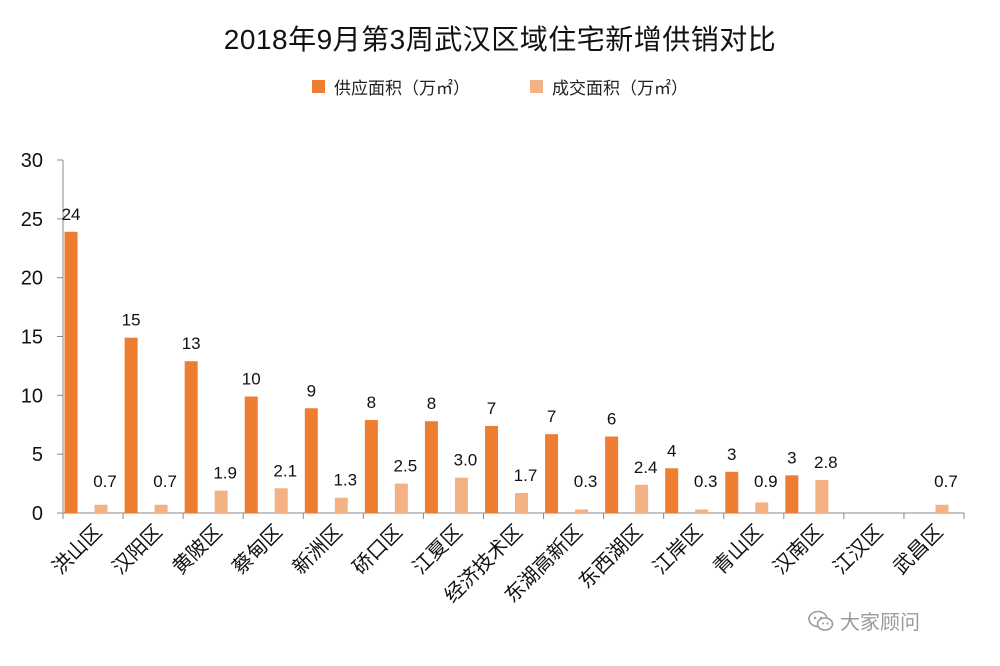  Describe the element at coordinates (402, 89) in the screenshot. I see `legend-label-supply: 供应面积（万㎡）` at that location.